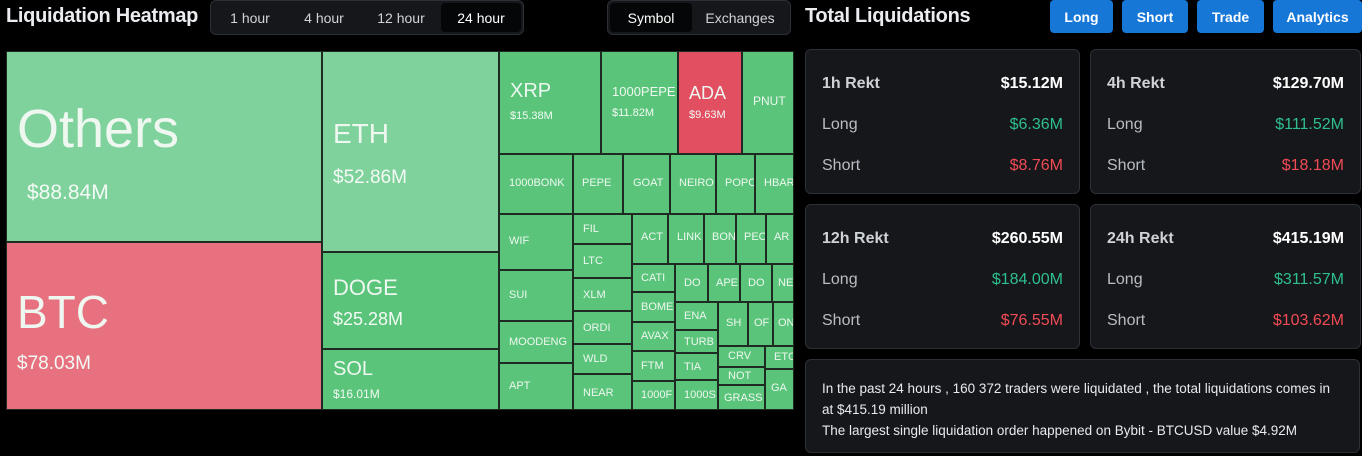 Image resolution: width=1362 pixels, height=456 pixels. Describe the element at coordinates (724, 283) in the screenshot. I see `heatmap-tile: APE` at that location.